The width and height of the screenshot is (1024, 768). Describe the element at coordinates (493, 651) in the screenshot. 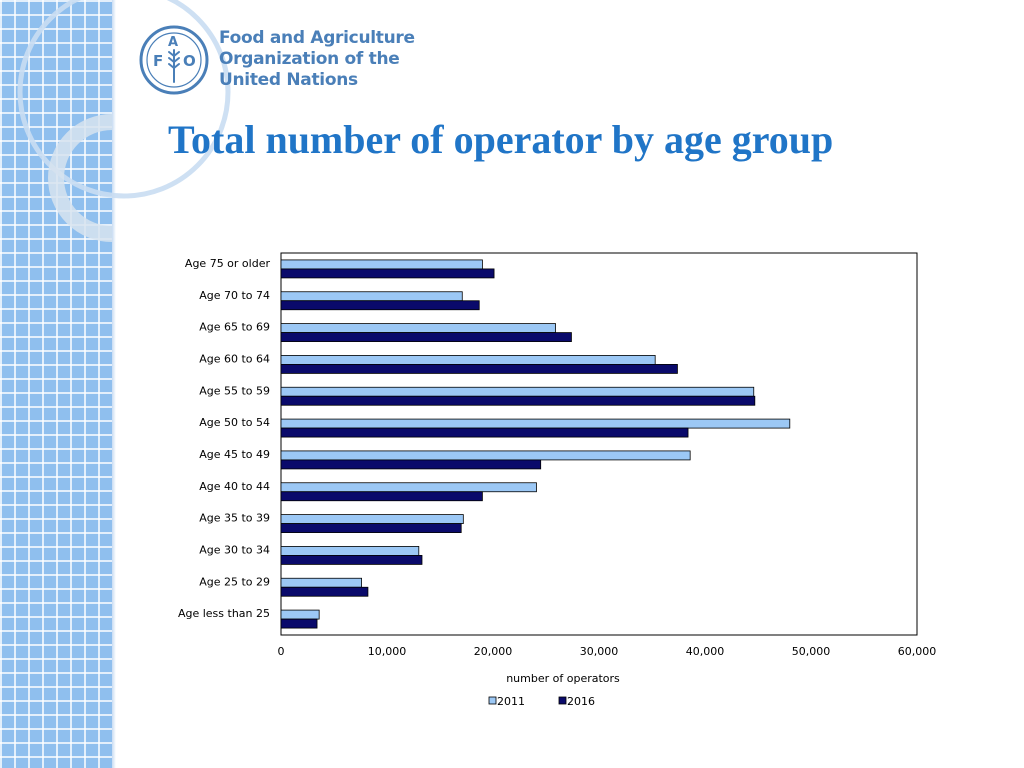

I see `x-tick-label: 20,000` at that location.